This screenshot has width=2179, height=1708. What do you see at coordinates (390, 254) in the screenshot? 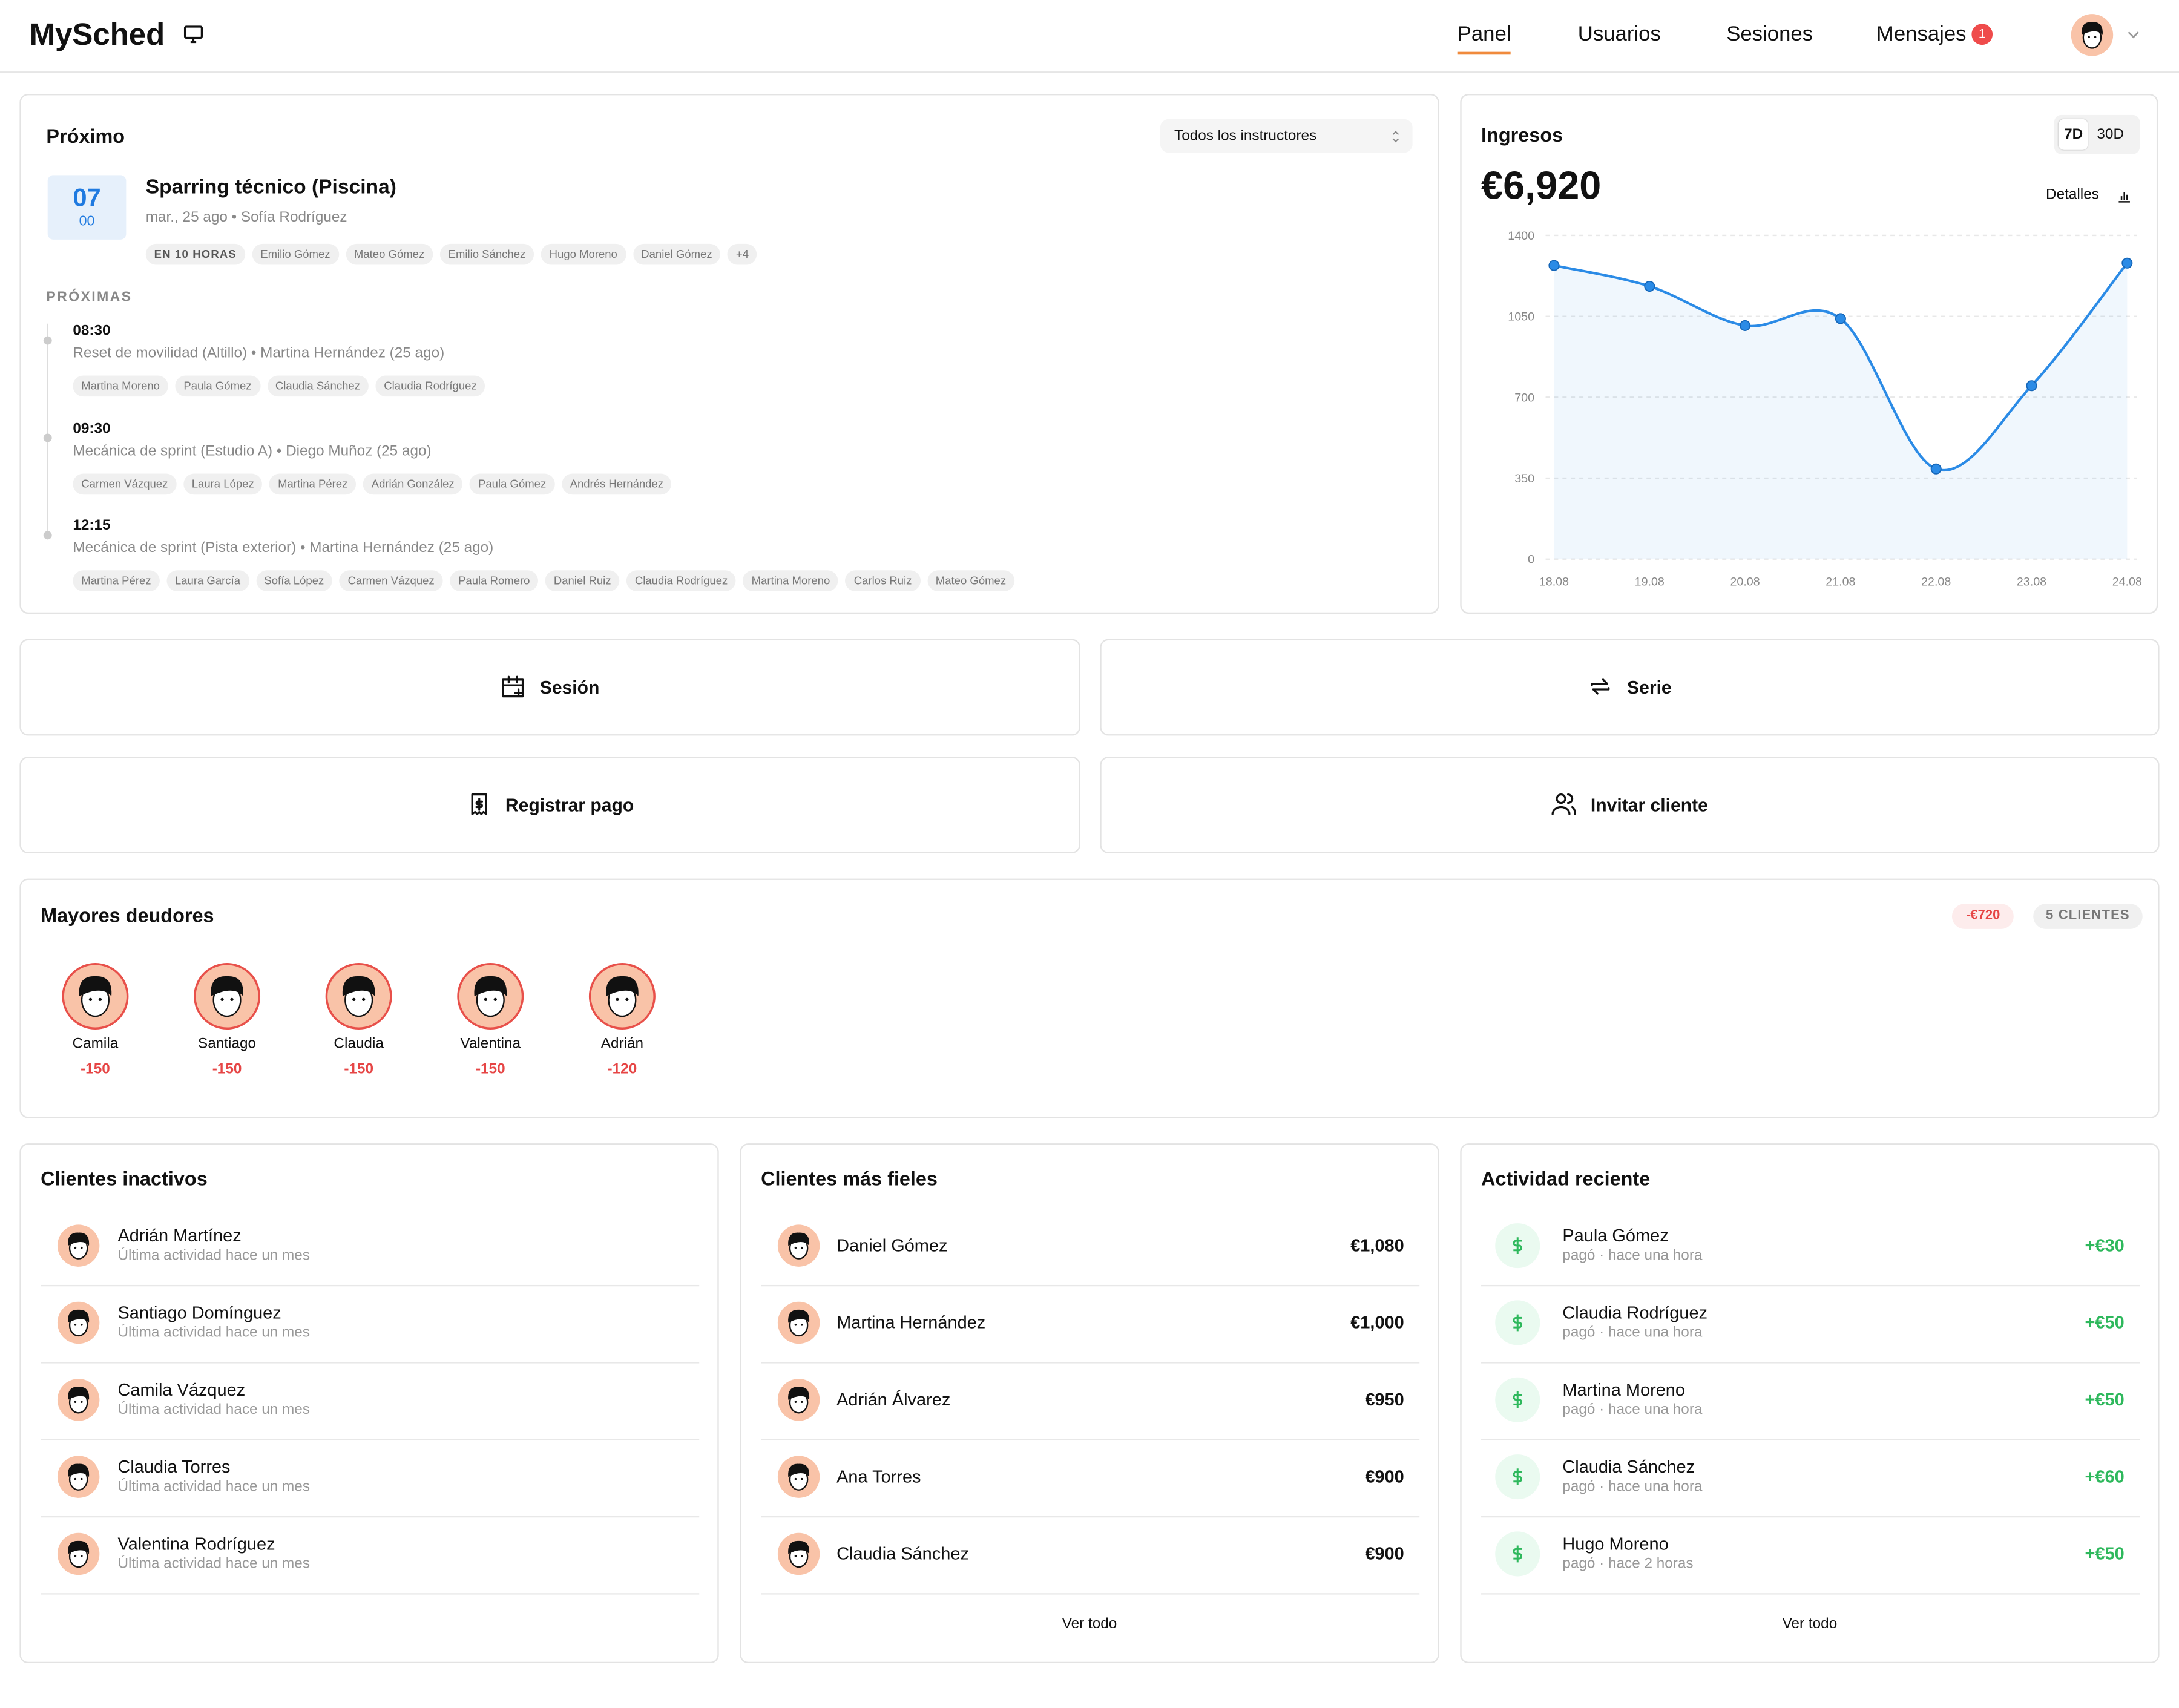
I see `chip: Mateo Gómez` at bounding box center [390, 254].